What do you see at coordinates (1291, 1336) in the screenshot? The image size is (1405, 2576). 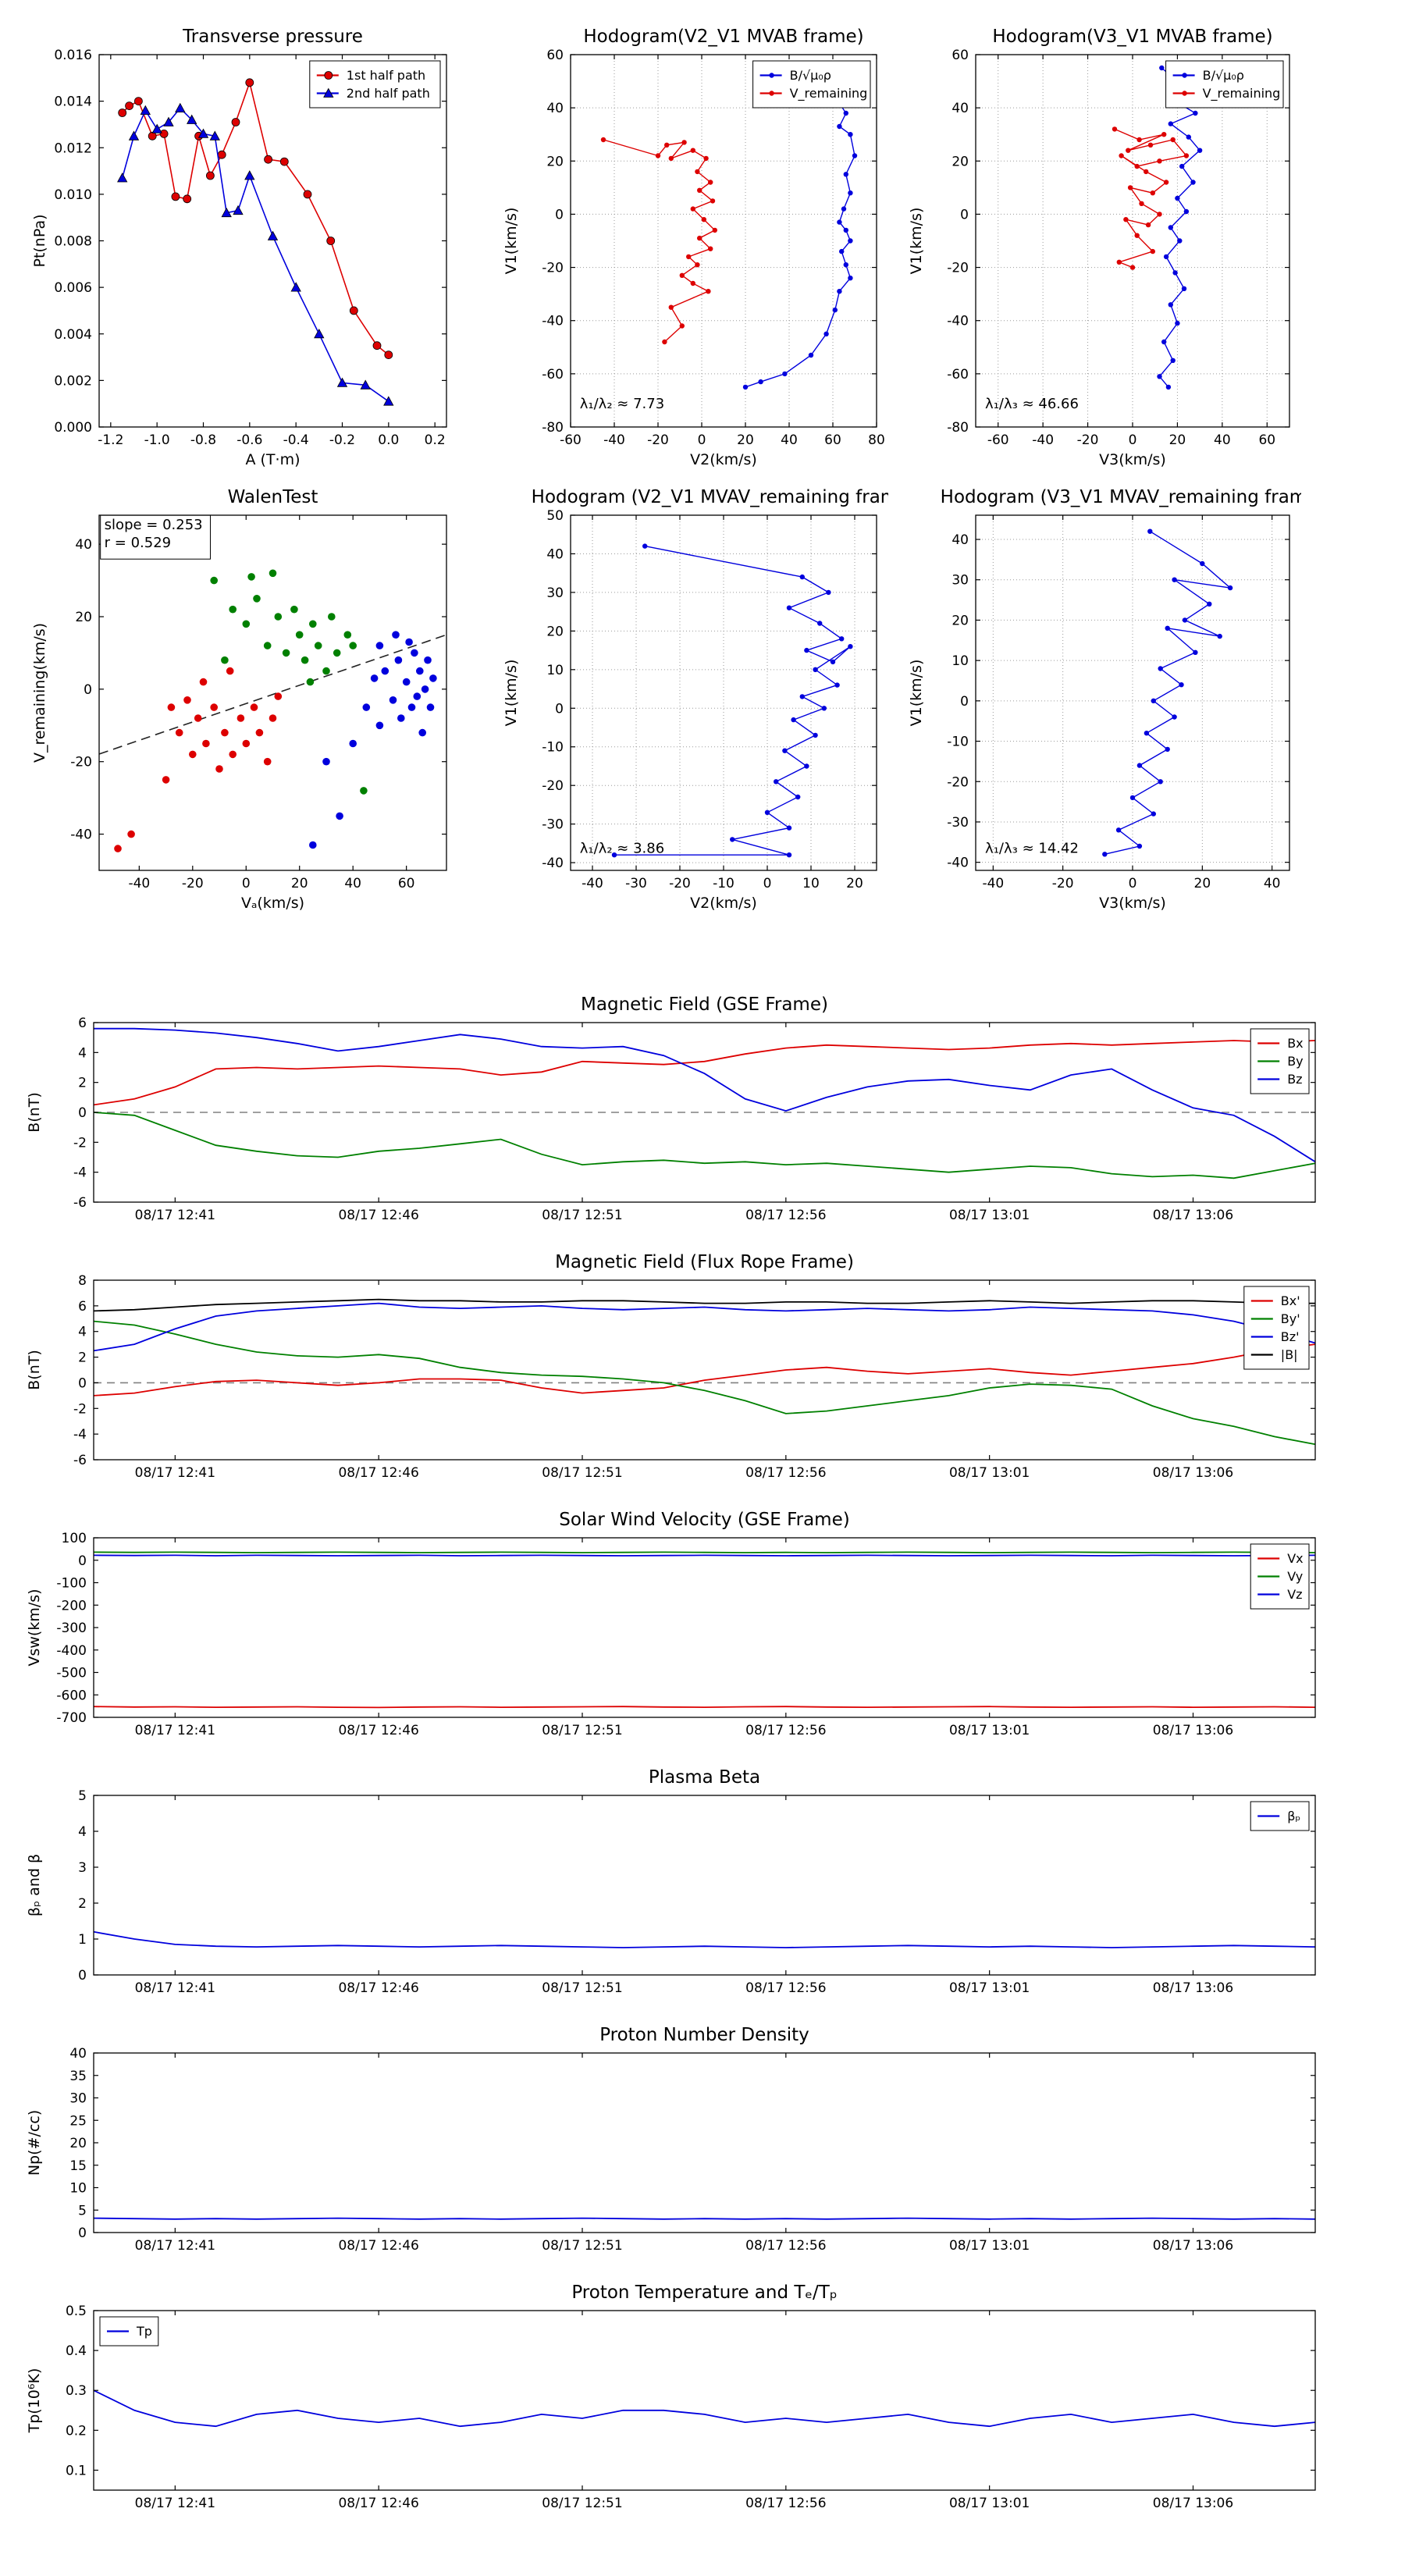 I see `svg-text: Bz'` at bounding box center [1291, 1336].